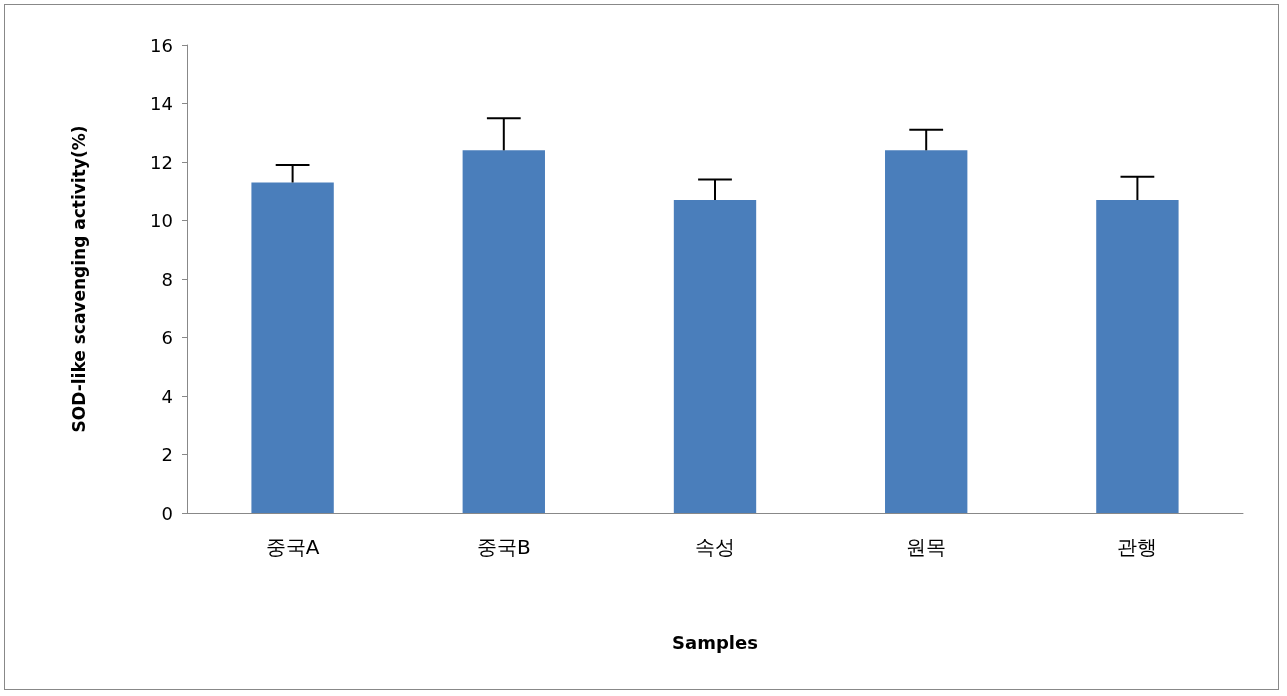 This screenshot has height=696, width=1287. I want to click on y-tick-label: 10, so click(161, 220).